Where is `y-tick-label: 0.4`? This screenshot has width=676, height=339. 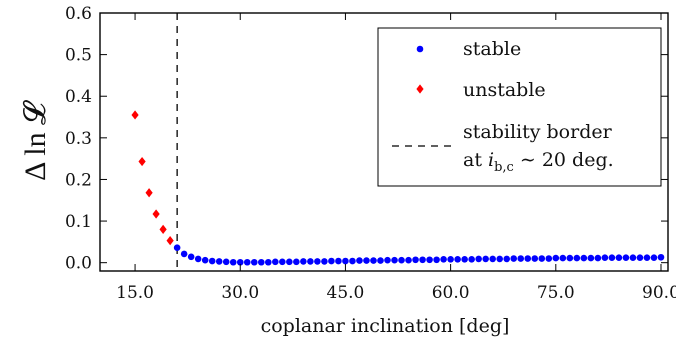
y-tick-label: 0.4 is located at coordinates (78, 97).